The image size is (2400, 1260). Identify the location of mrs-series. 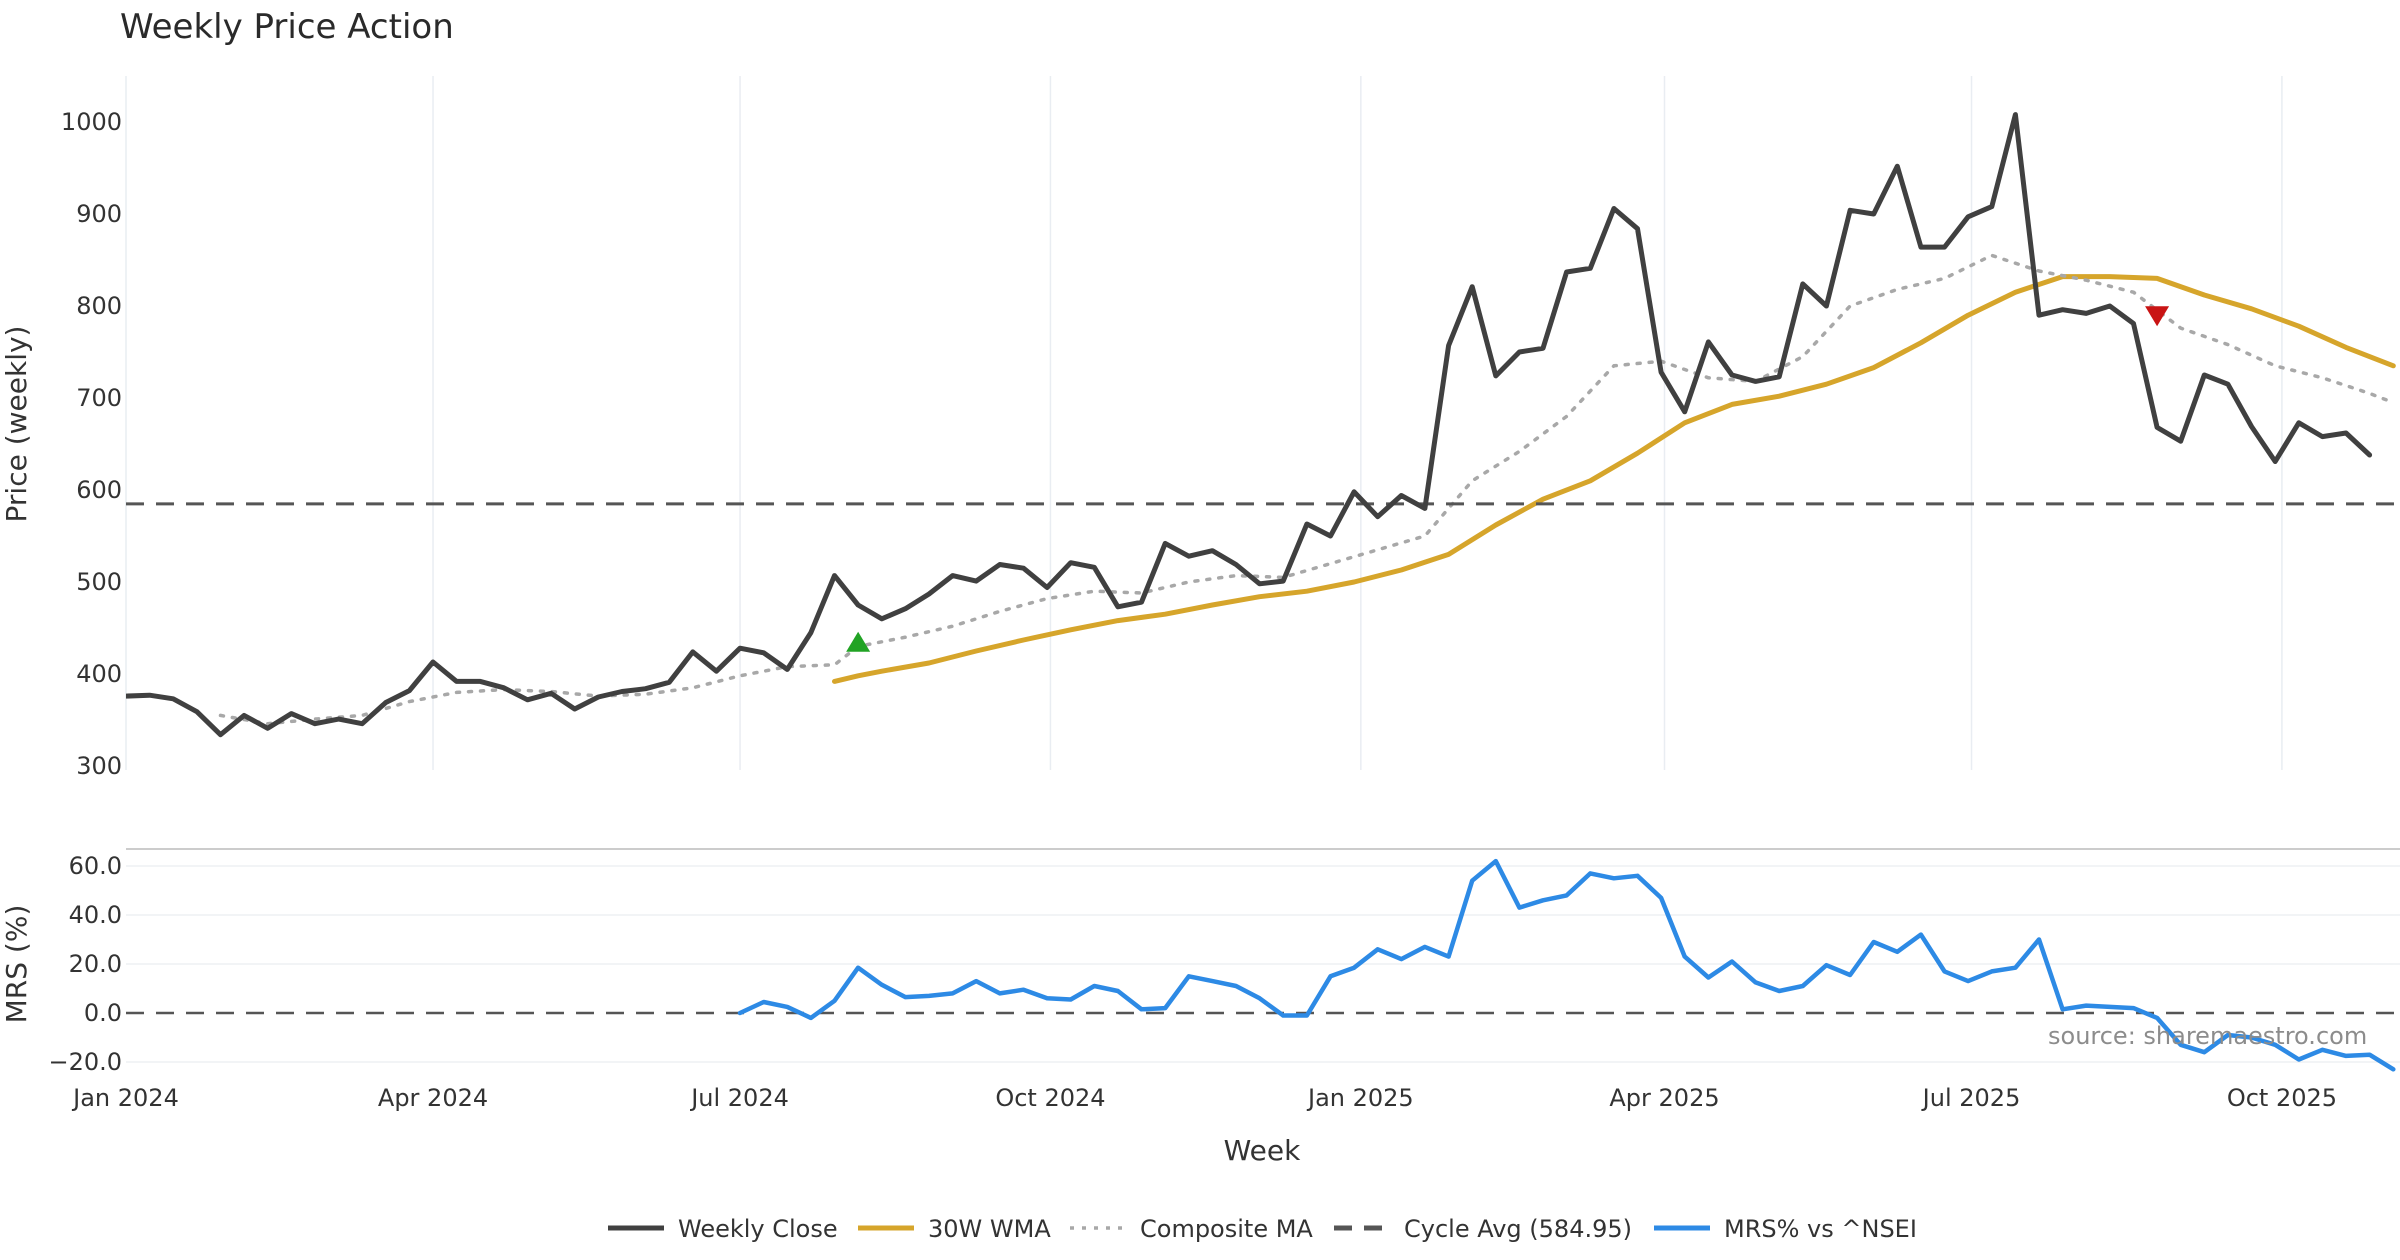
(1566, 965).